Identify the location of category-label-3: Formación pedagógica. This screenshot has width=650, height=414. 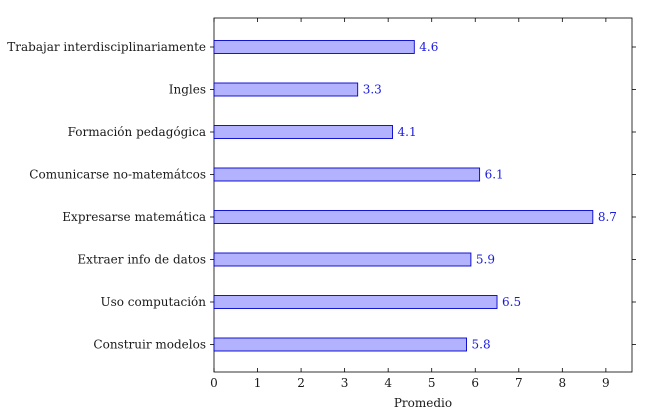
(137, 132).